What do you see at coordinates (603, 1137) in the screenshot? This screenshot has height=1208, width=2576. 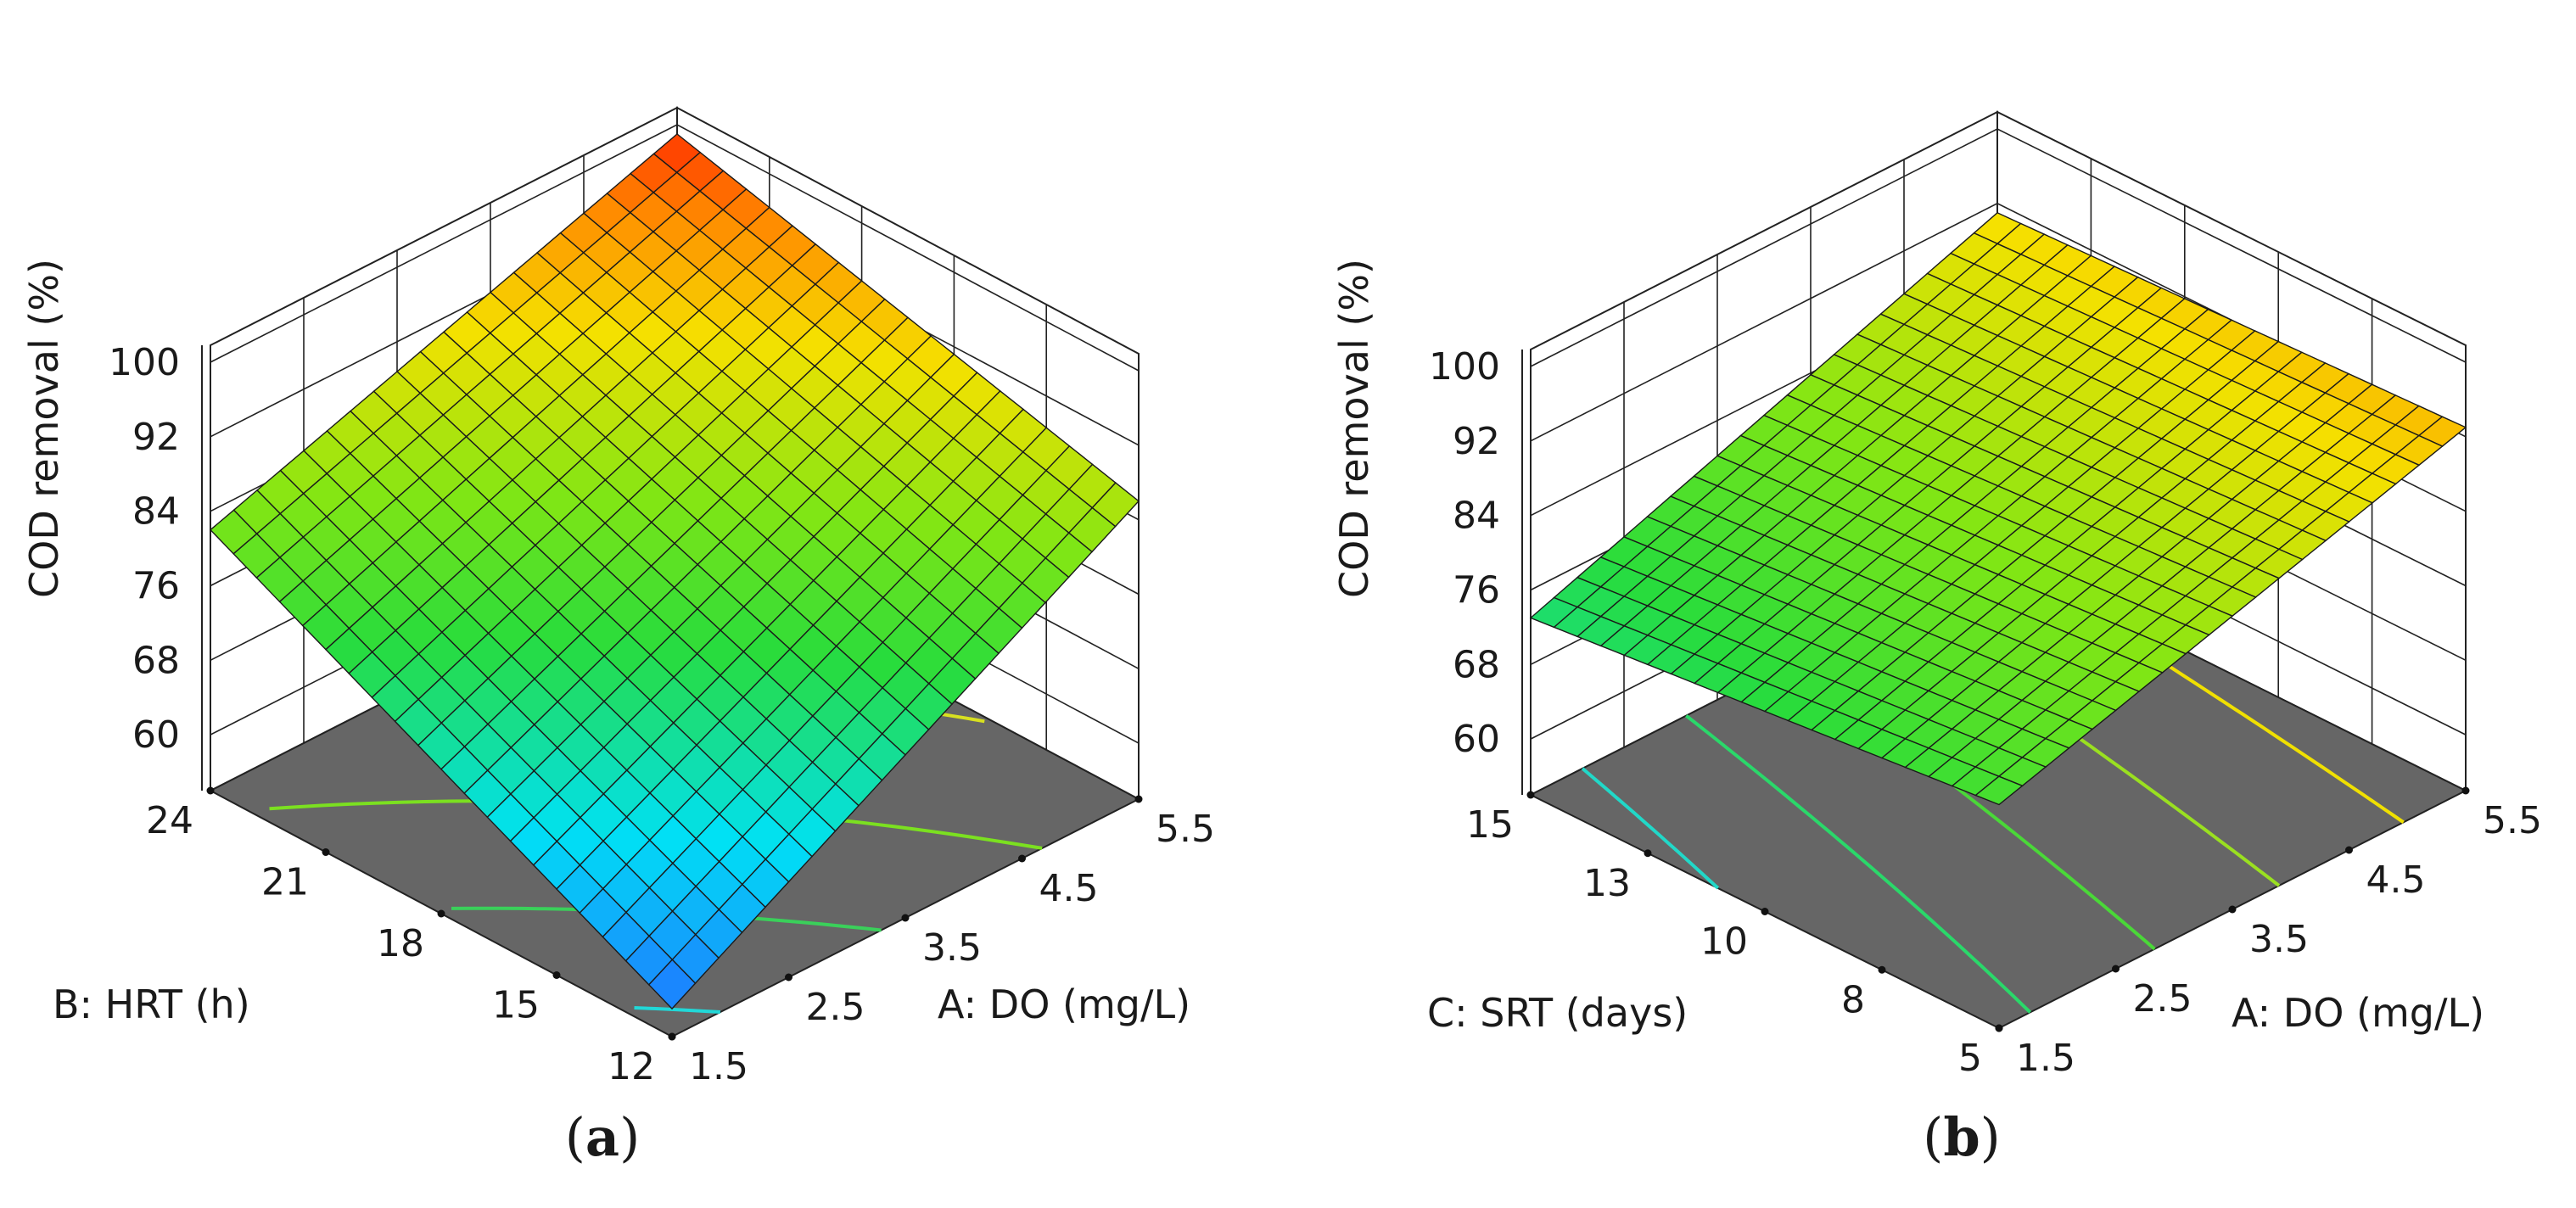 I see `panel-a-label: (a)` at bounding box center [603, 1137].